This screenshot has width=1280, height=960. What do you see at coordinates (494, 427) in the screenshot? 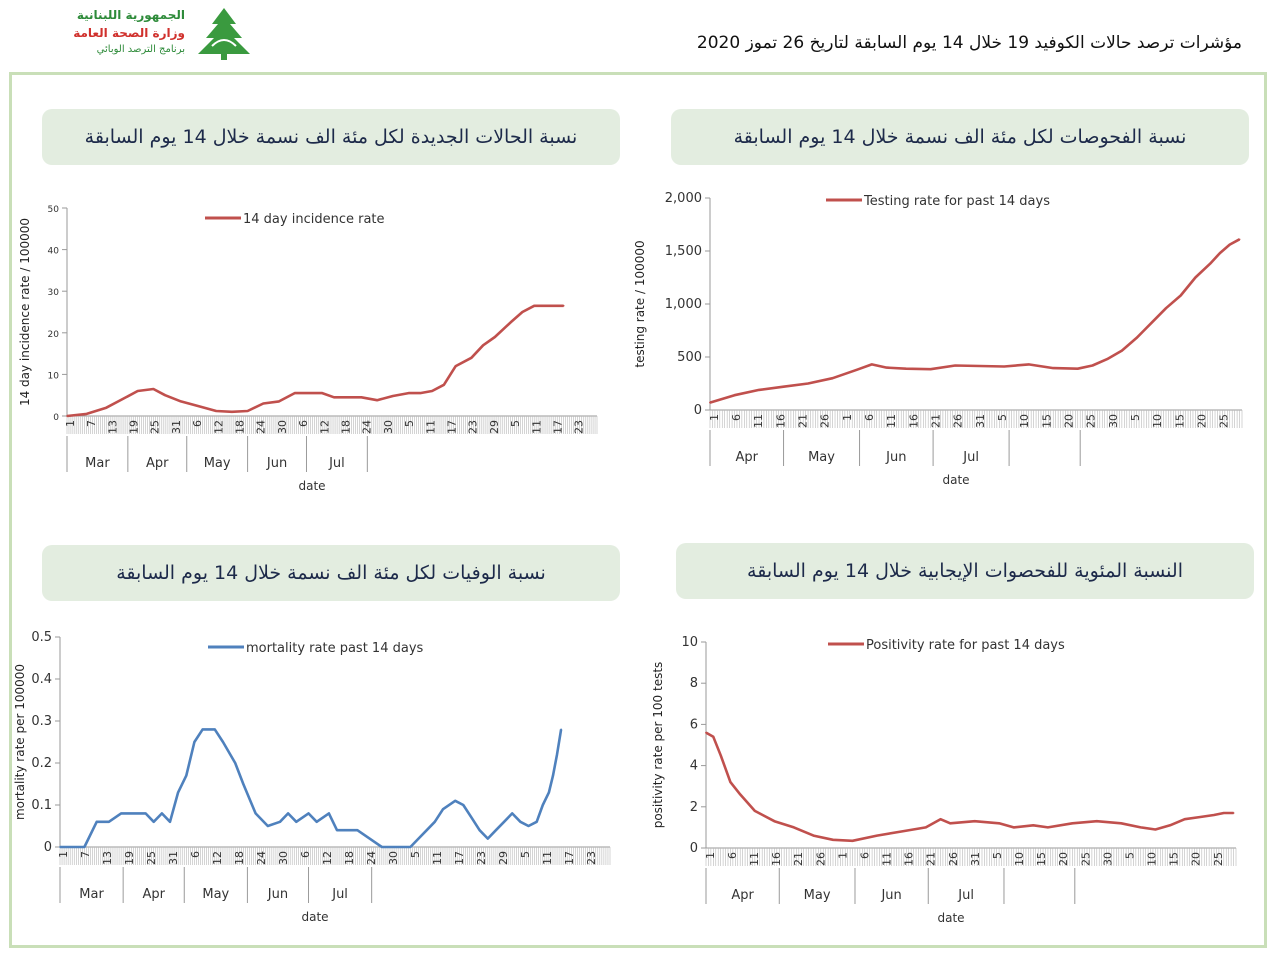
I see `x-tick-label: 29` at bounding box center [494, 427].